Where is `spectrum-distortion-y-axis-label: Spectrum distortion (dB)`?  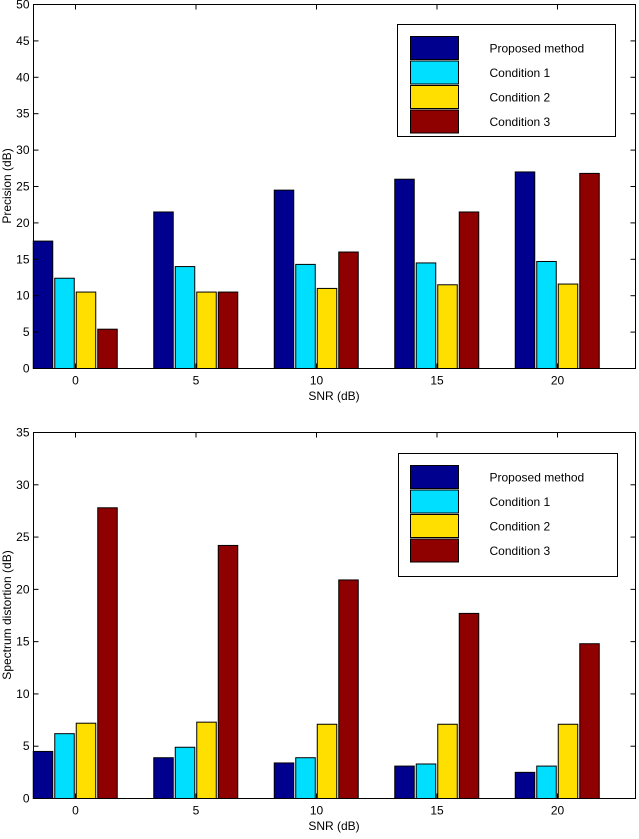
spectrum-distortion-y-axis-label: Spectrum distortion (dB) is located at coordinates (7, 614).